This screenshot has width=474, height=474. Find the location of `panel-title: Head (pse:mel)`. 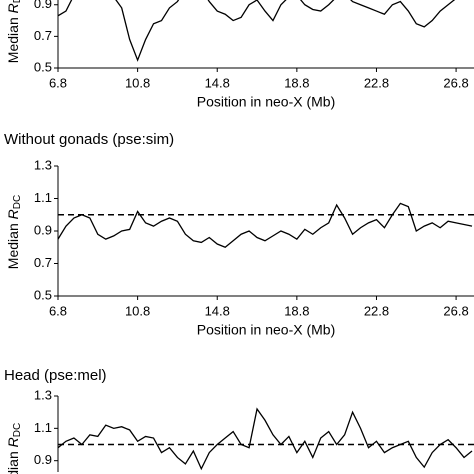

panel-title: Head (pse:mel) is located at coordinates (55, 375).